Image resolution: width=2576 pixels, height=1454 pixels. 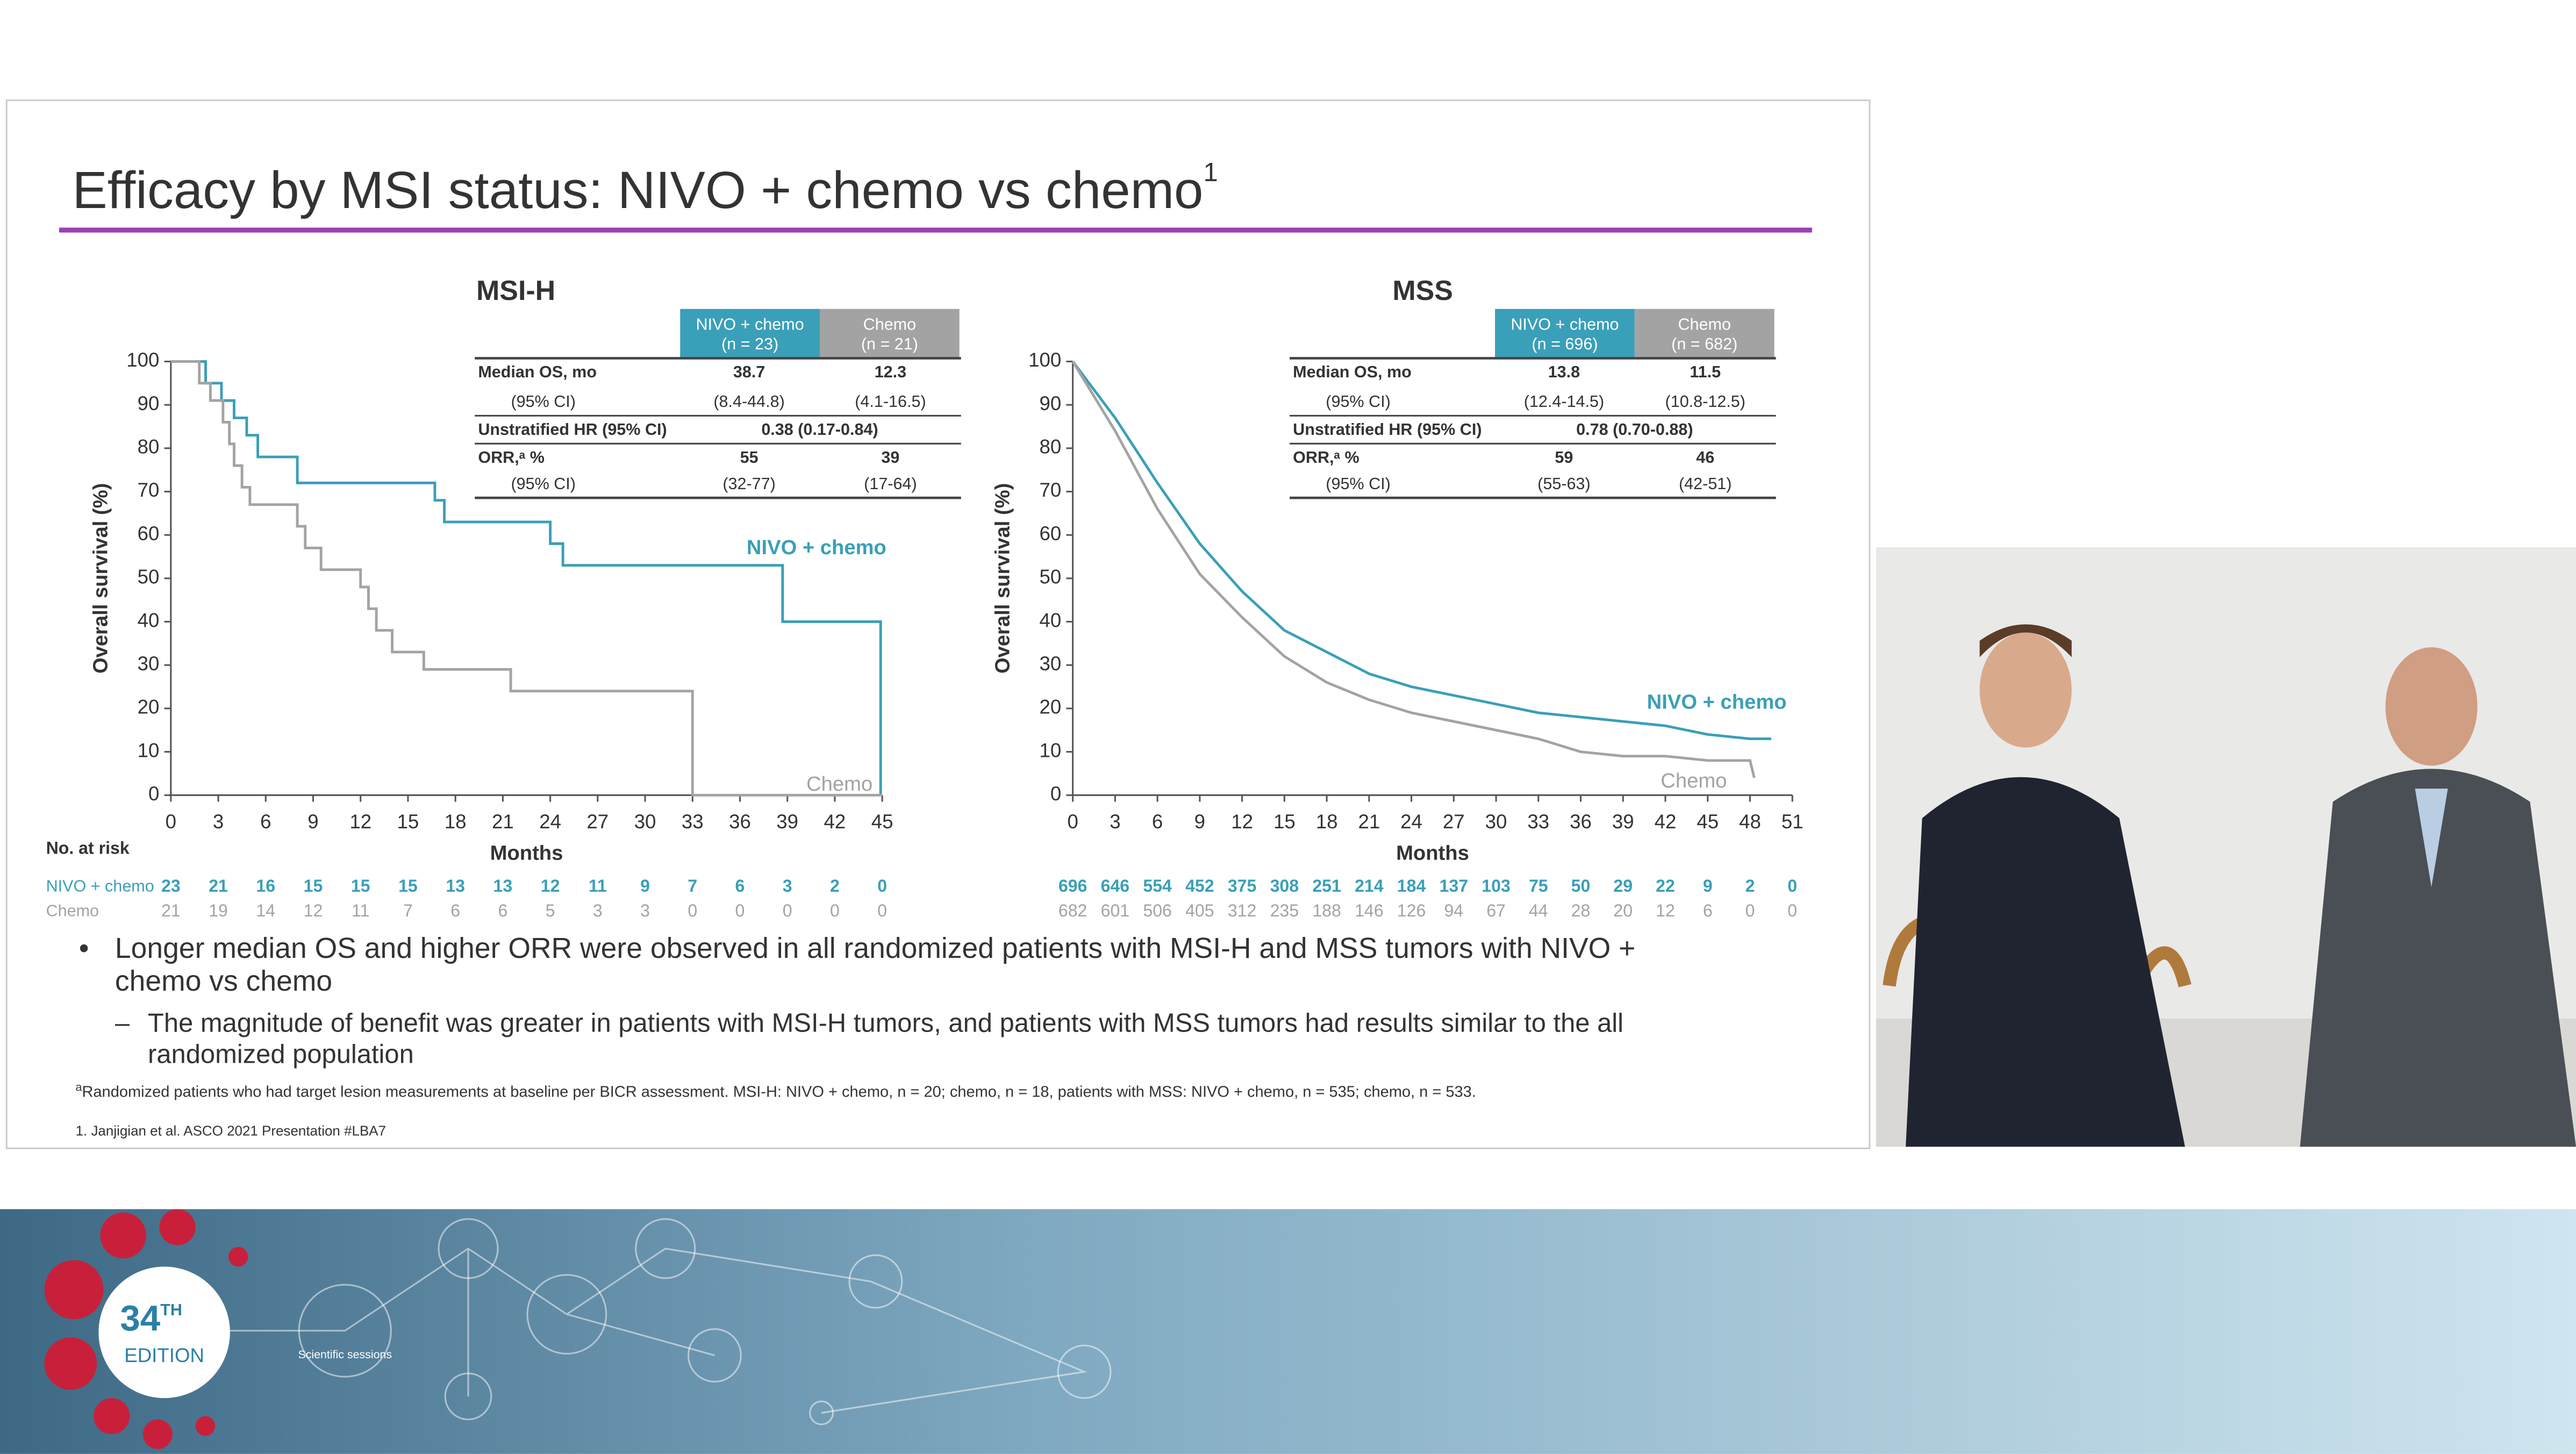 I want to click on at-risk-count: 12, so click(x=1665, y=911).